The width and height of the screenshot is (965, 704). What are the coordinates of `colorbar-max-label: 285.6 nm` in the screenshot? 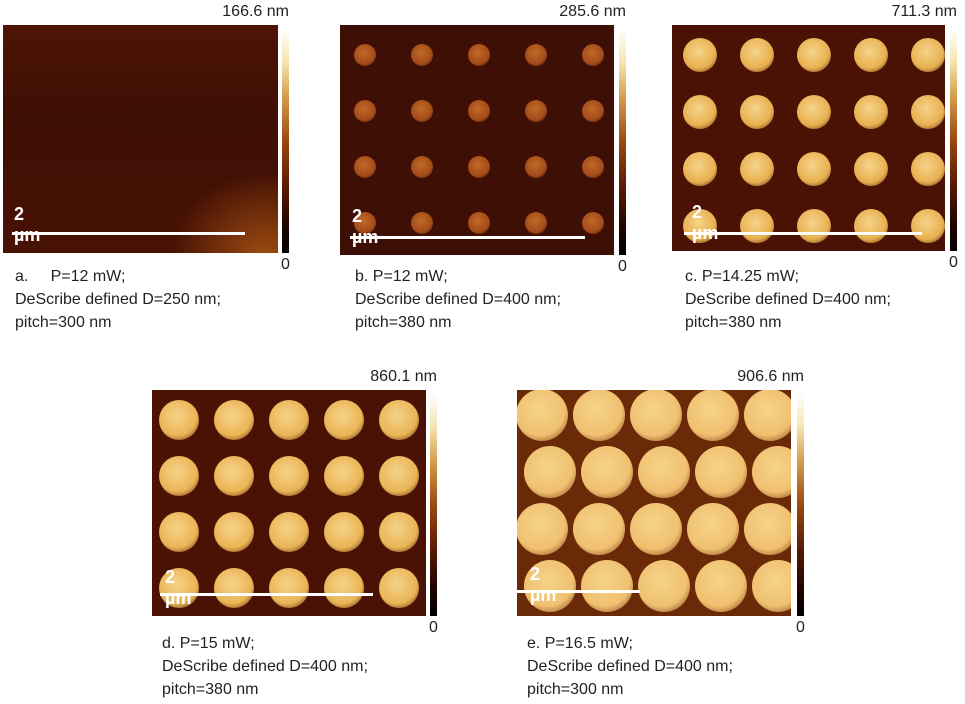 It's located at (592, 11).